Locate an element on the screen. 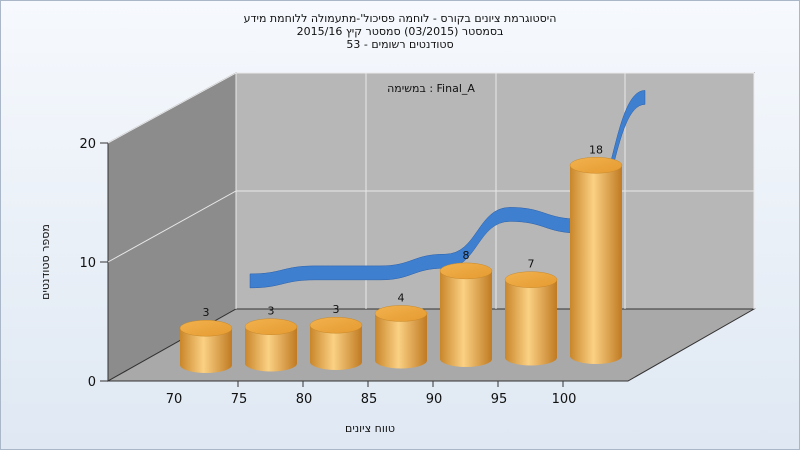 The image size is (800, 450). x-tick-label: 95 is located at coordinates (499, 399).